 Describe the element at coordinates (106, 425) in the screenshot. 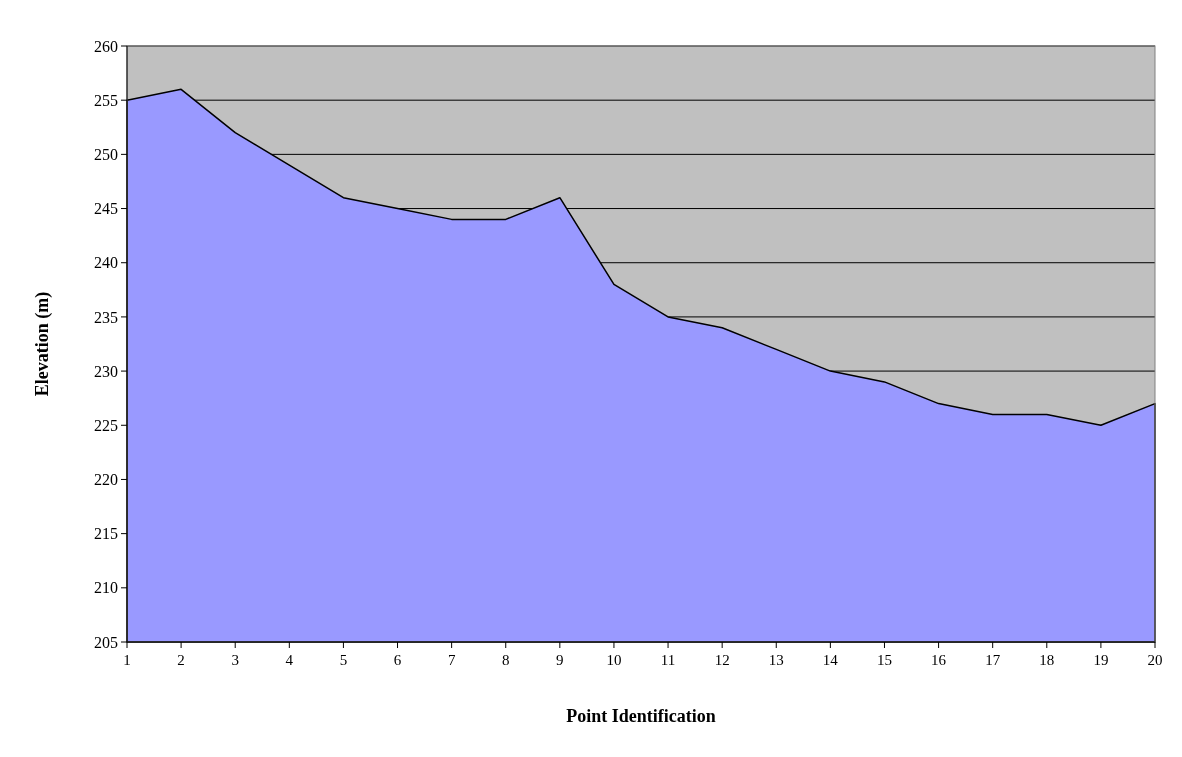

I see `y-tick-label: 225` at that location.